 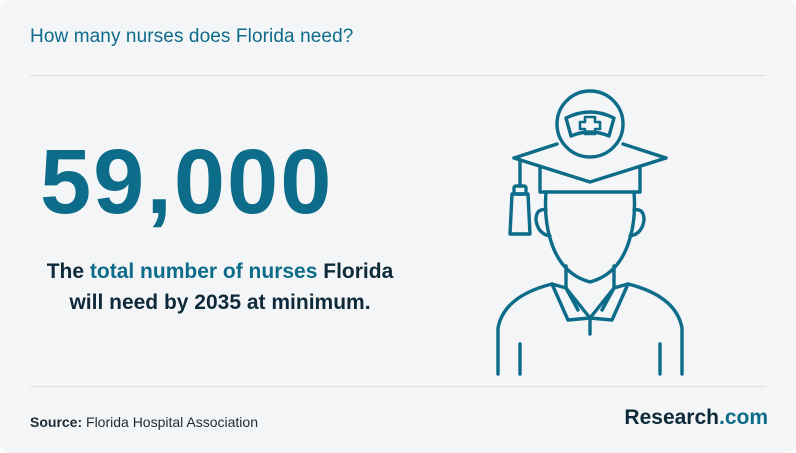 I want to click on brand-suffix: .com, so click(x=743, y=417).